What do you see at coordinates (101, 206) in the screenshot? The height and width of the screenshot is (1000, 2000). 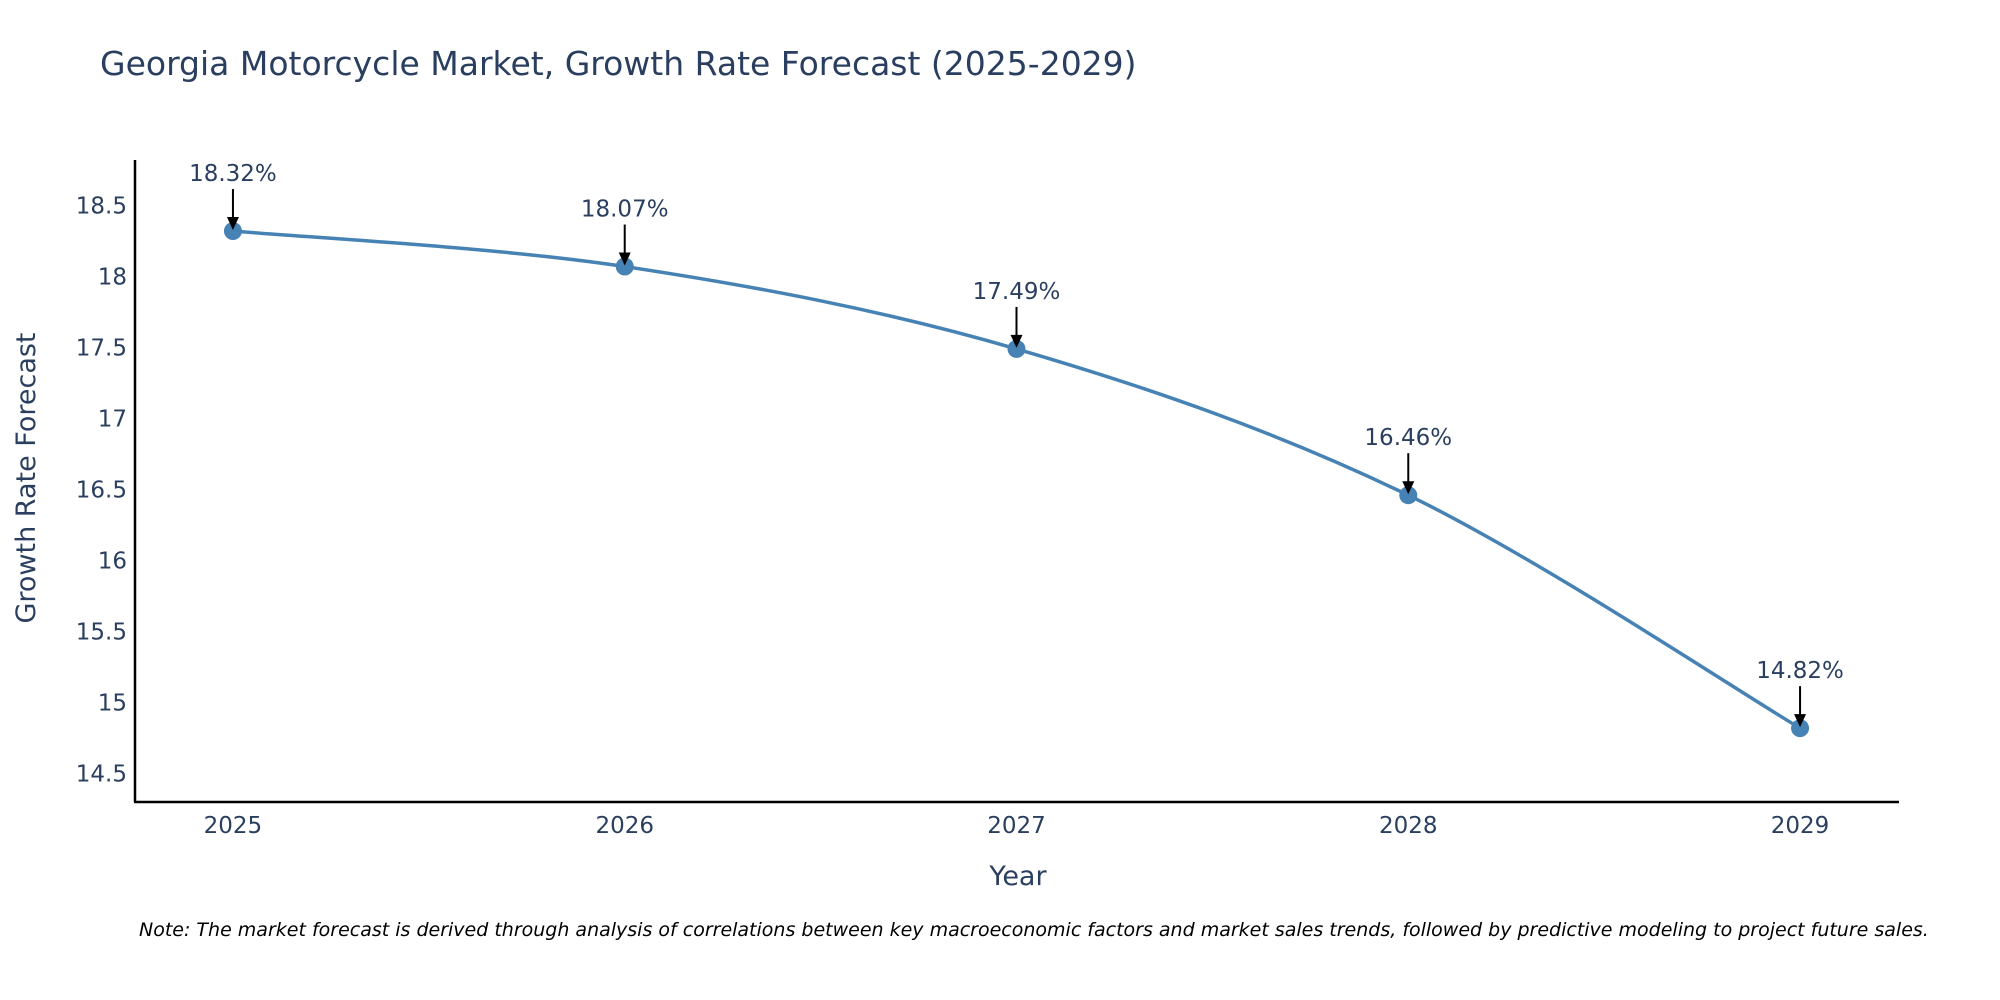 I see `y-tick-label: 18.5` at bounding box center [101, 206].